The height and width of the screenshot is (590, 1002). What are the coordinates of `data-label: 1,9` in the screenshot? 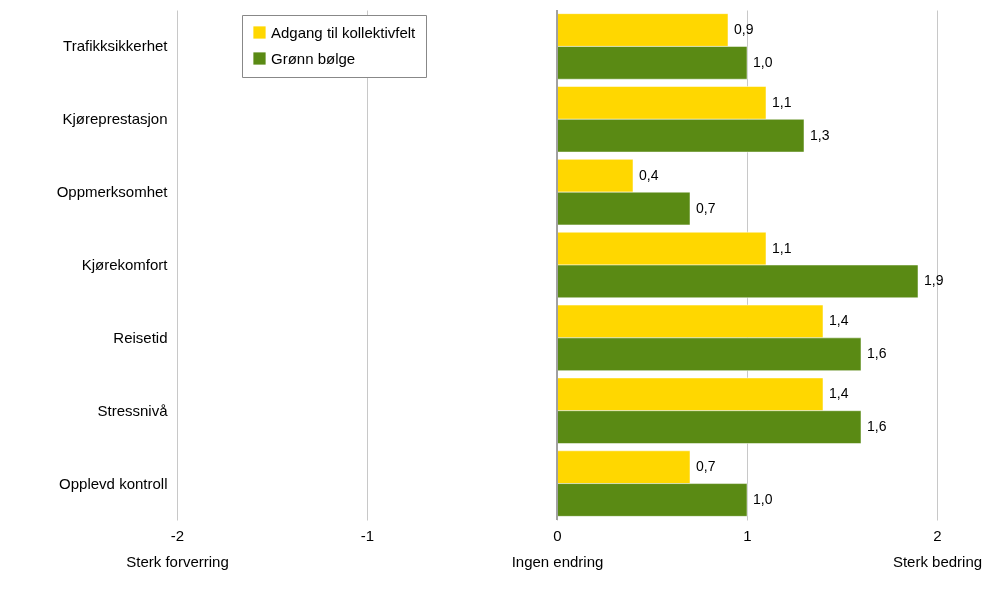 It's located at (934, 280).